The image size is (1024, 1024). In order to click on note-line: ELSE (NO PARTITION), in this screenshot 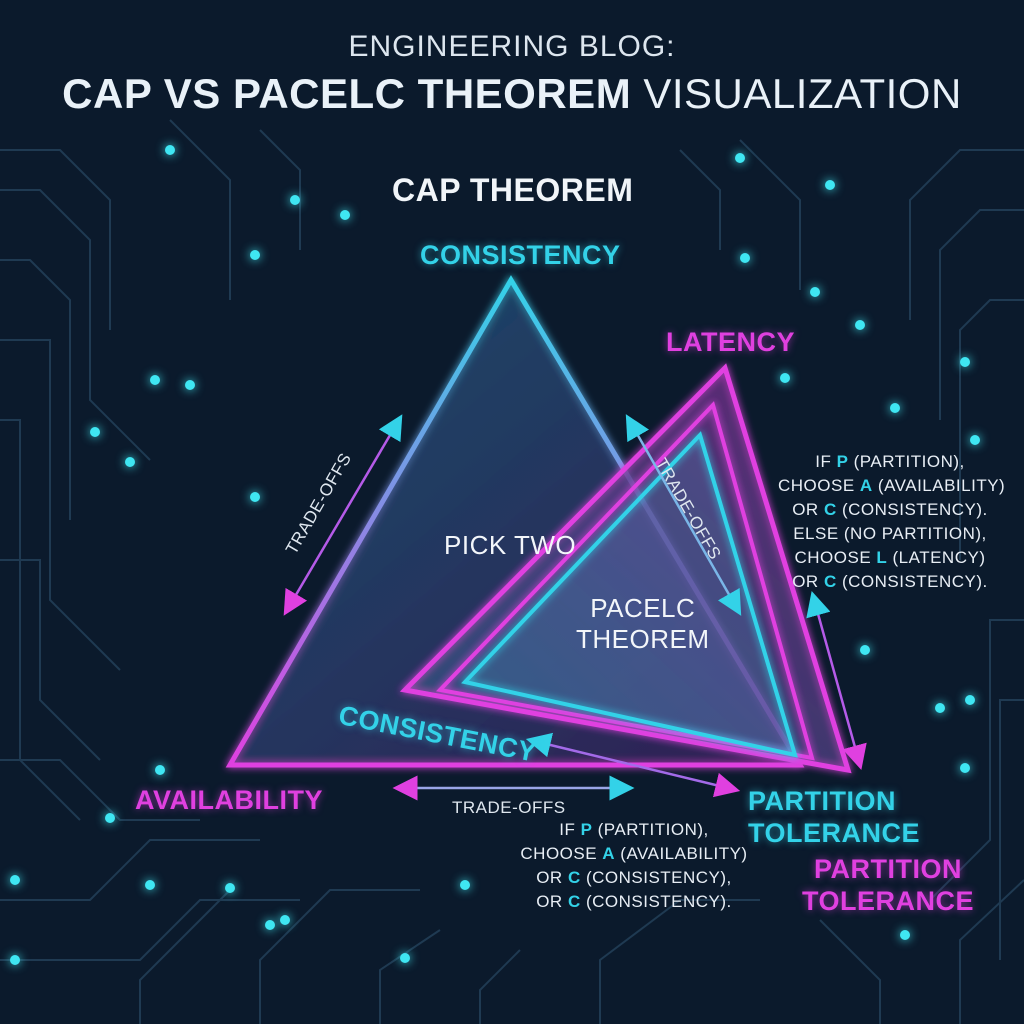, I will do `click(890, 534)`.